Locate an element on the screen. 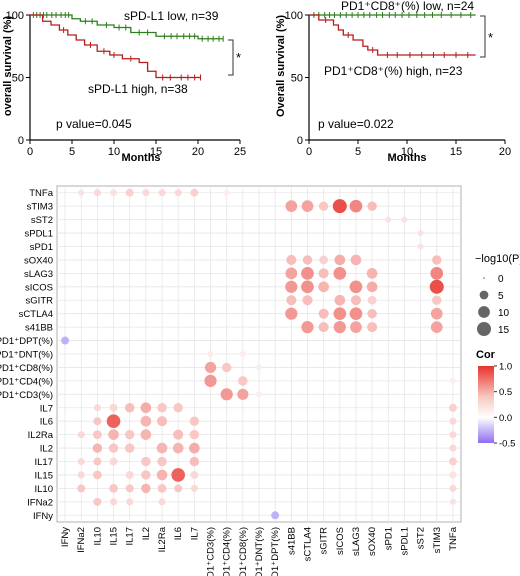  size-legend-label: 10 is located at coordinates (504, 313).